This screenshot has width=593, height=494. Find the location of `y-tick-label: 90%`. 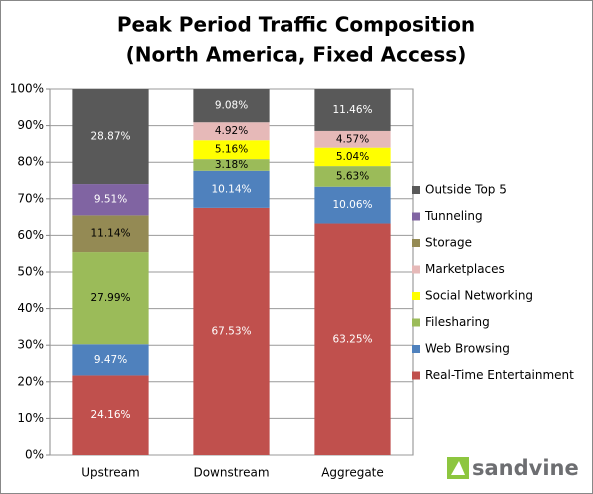

y-tick-label: 90% is located at coordinates (30, 125).